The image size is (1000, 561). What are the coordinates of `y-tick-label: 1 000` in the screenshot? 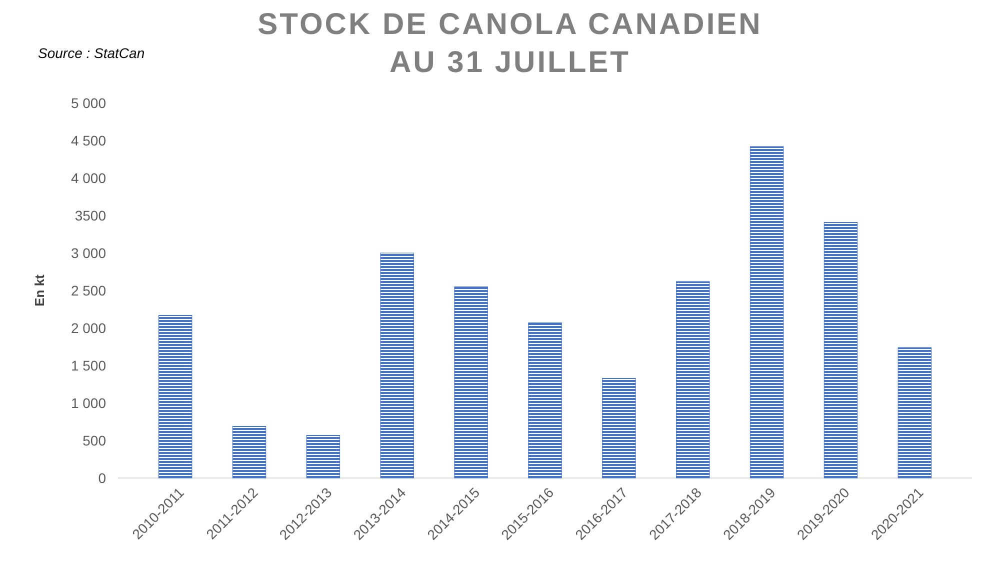 It's located at (88, 402).